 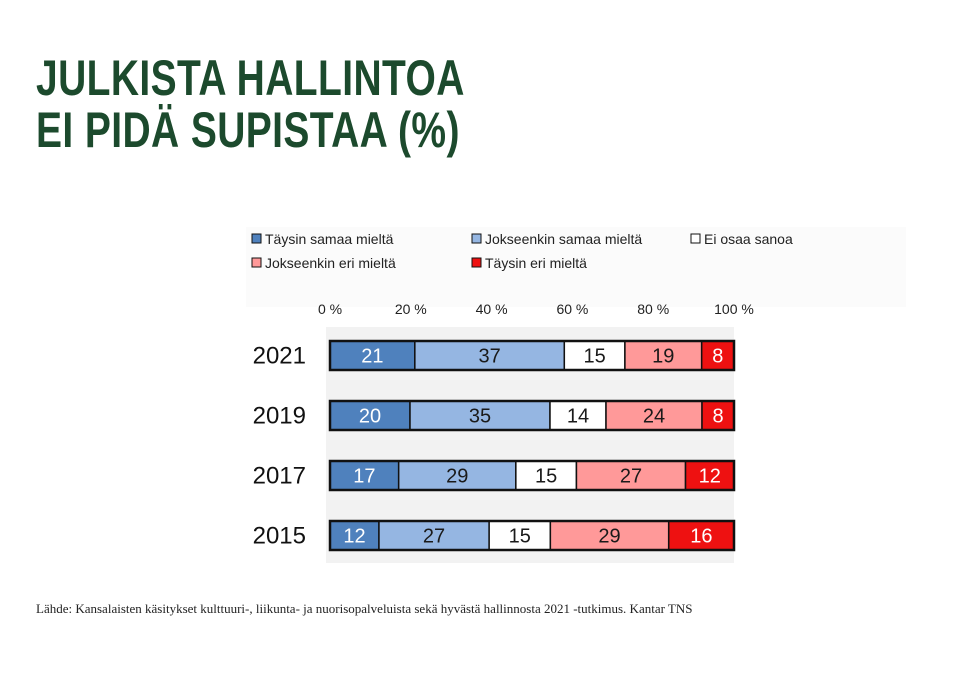 I want to click on data-label: 37, so click(x=489, y=357).